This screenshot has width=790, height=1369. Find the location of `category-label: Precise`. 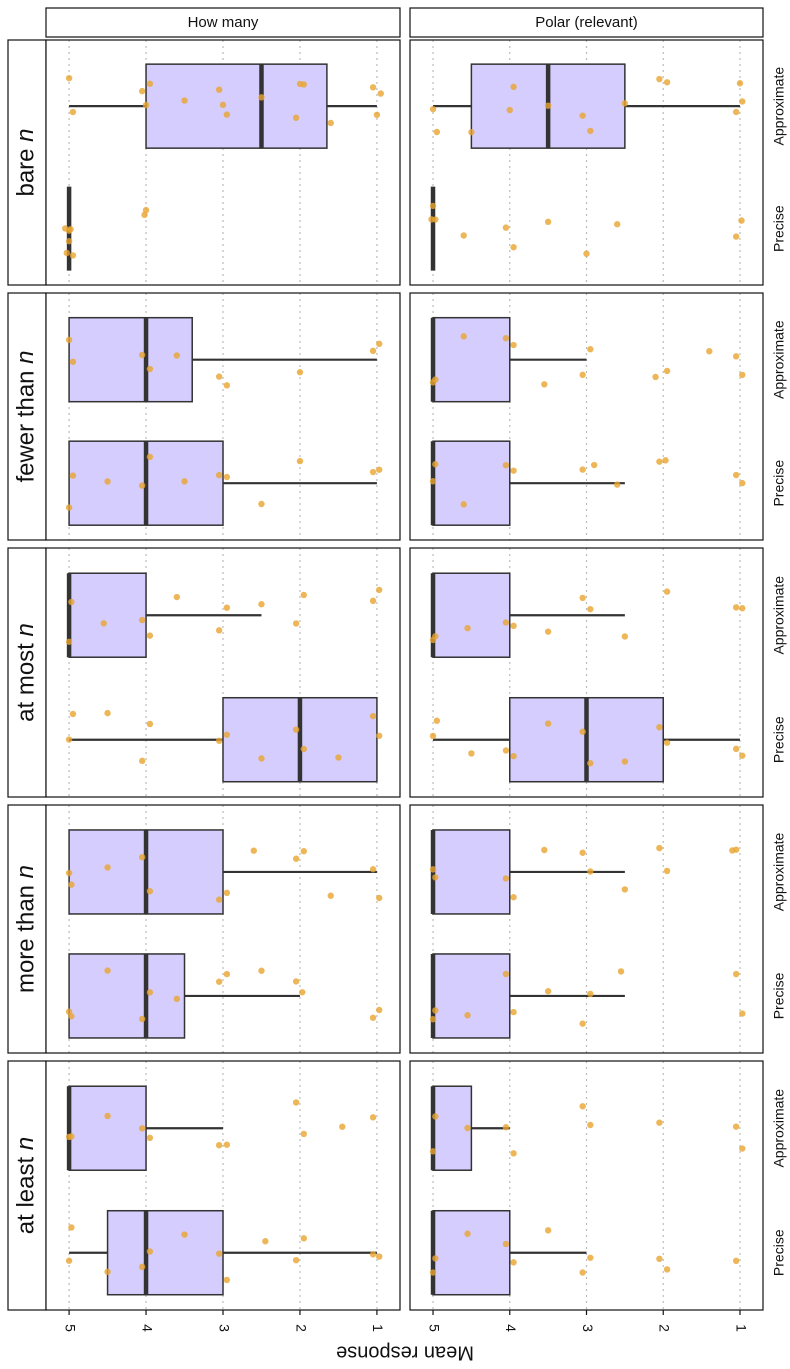

category-label: Precise is located at coordinates (779, 995).